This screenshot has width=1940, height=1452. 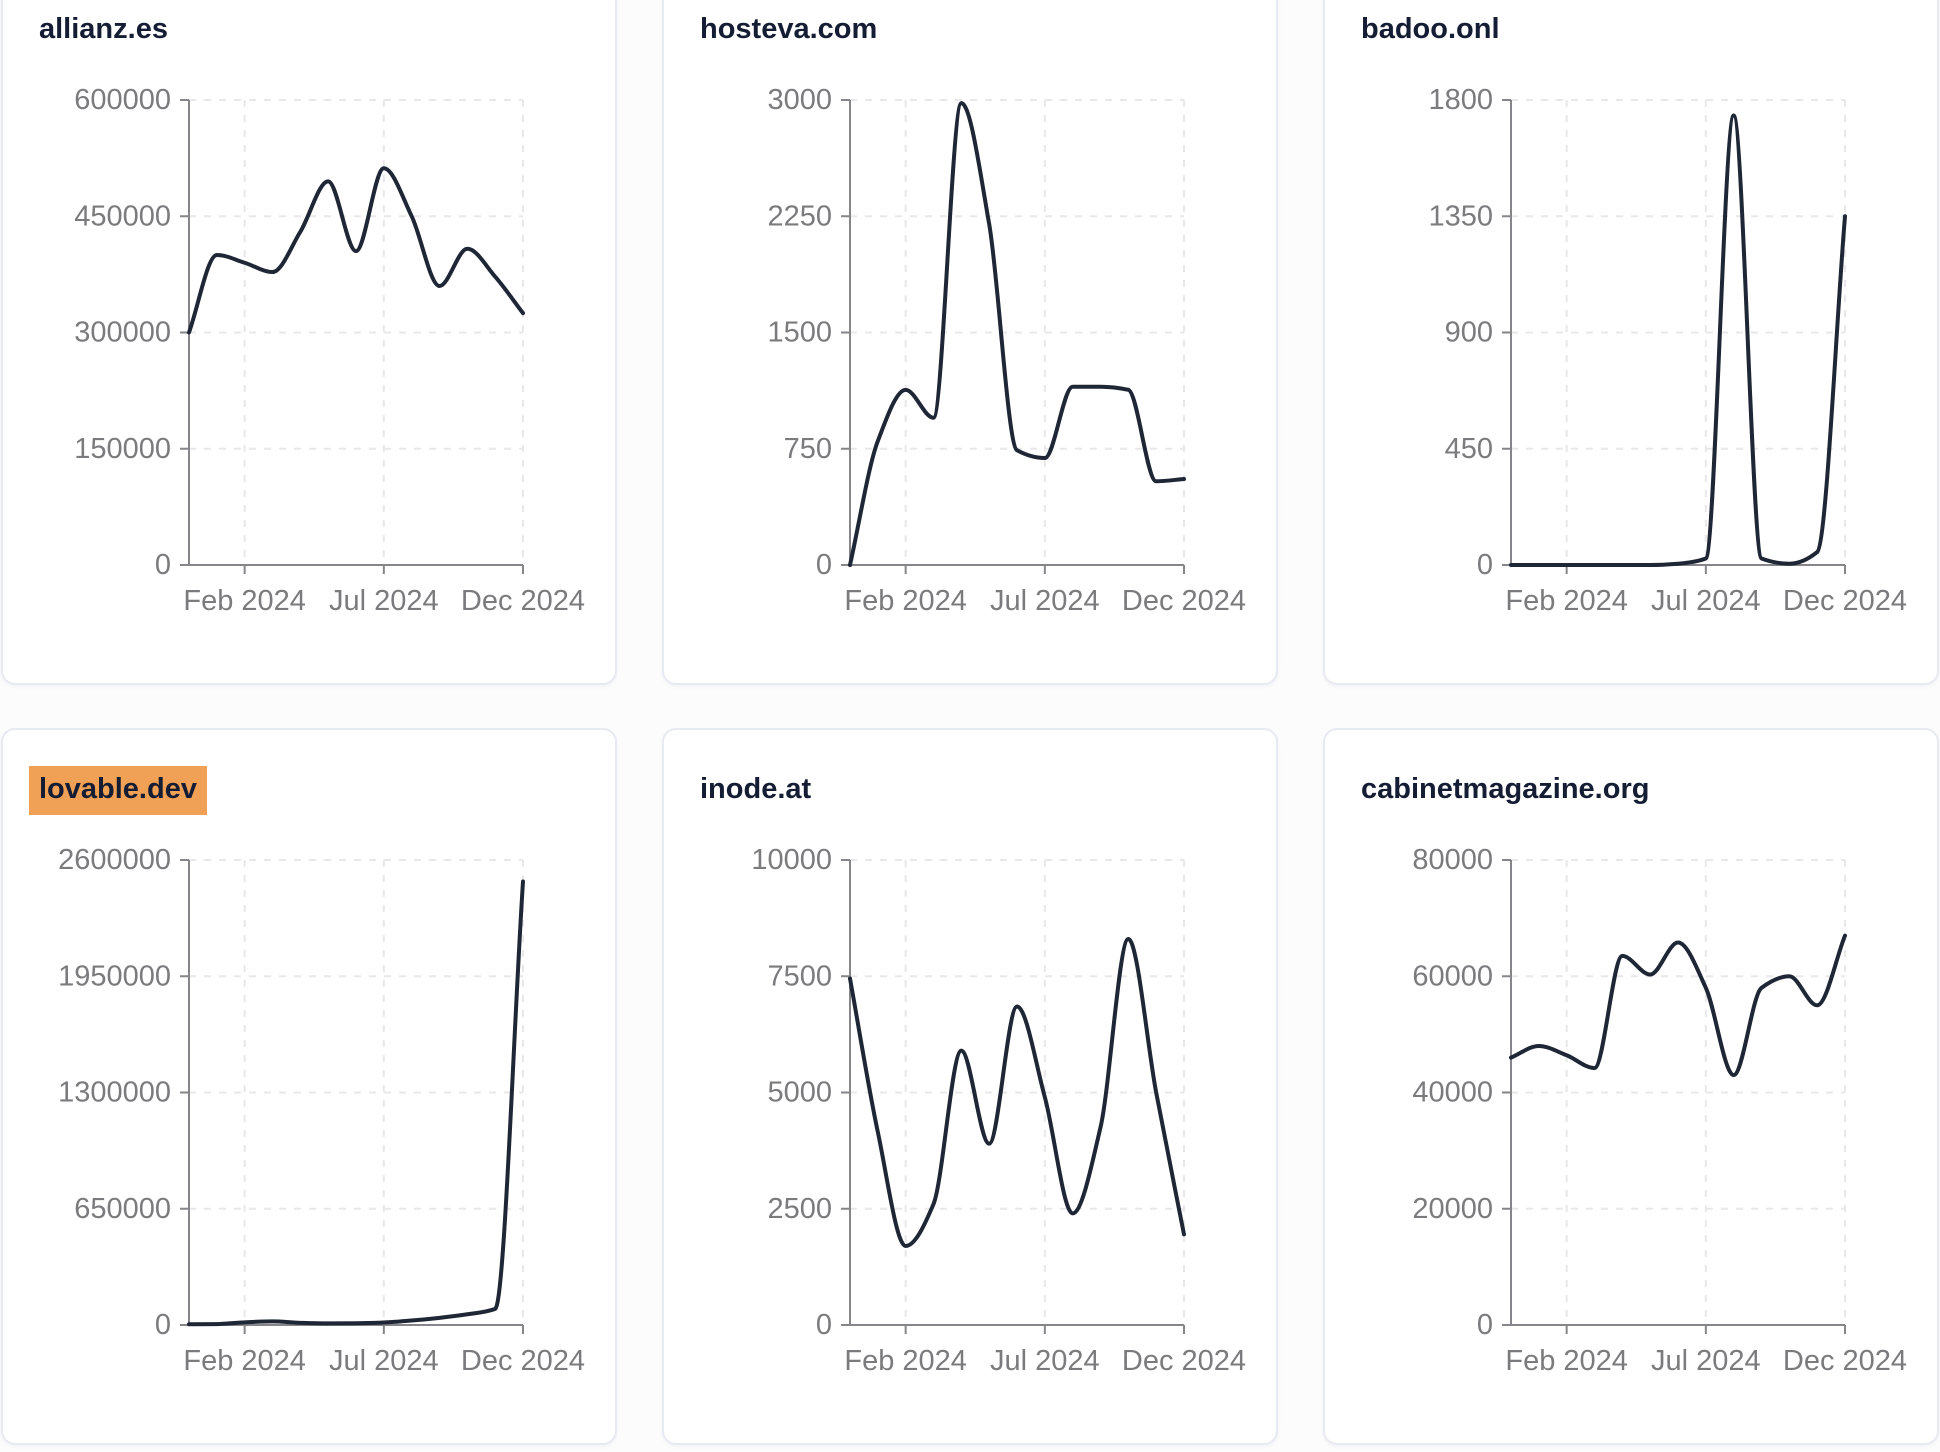 I want to click on chart-title: badoo.onl, so click(x=1430, y=29).